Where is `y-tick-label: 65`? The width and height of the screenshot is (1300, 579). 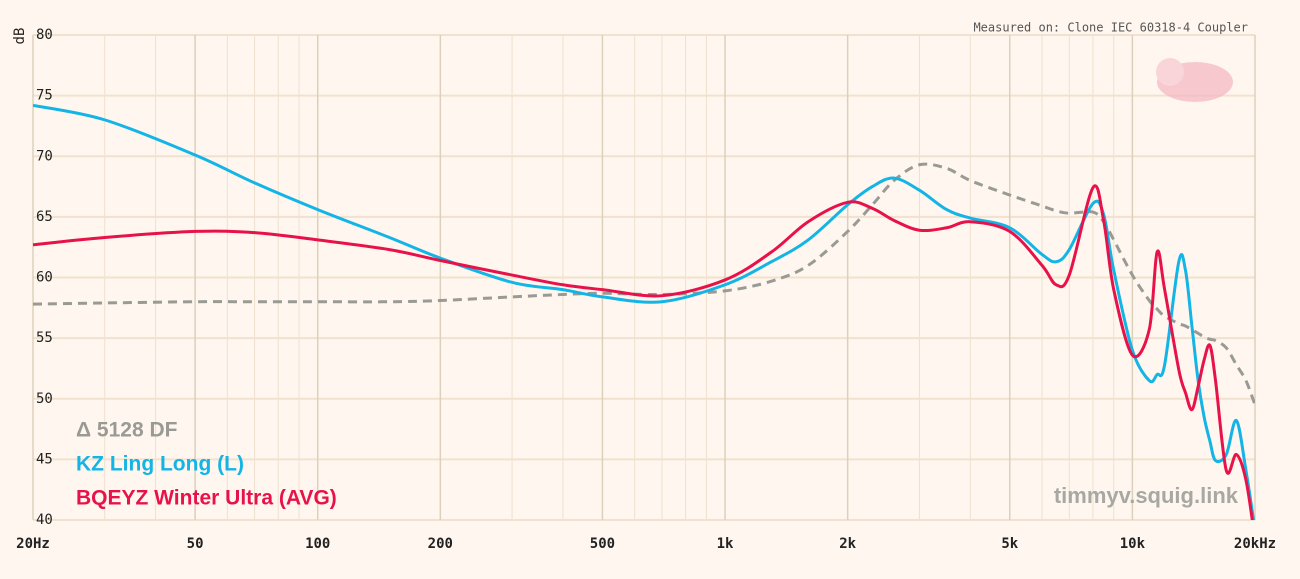
y-tick-label: 65 is located at coordinates (44, 217).